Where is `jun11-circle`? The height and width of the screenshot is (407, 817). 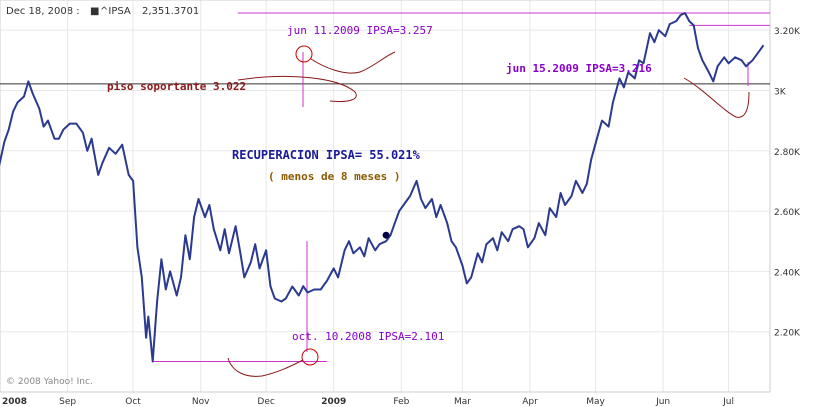
jun11-circle is located at coordinates (304, 54).